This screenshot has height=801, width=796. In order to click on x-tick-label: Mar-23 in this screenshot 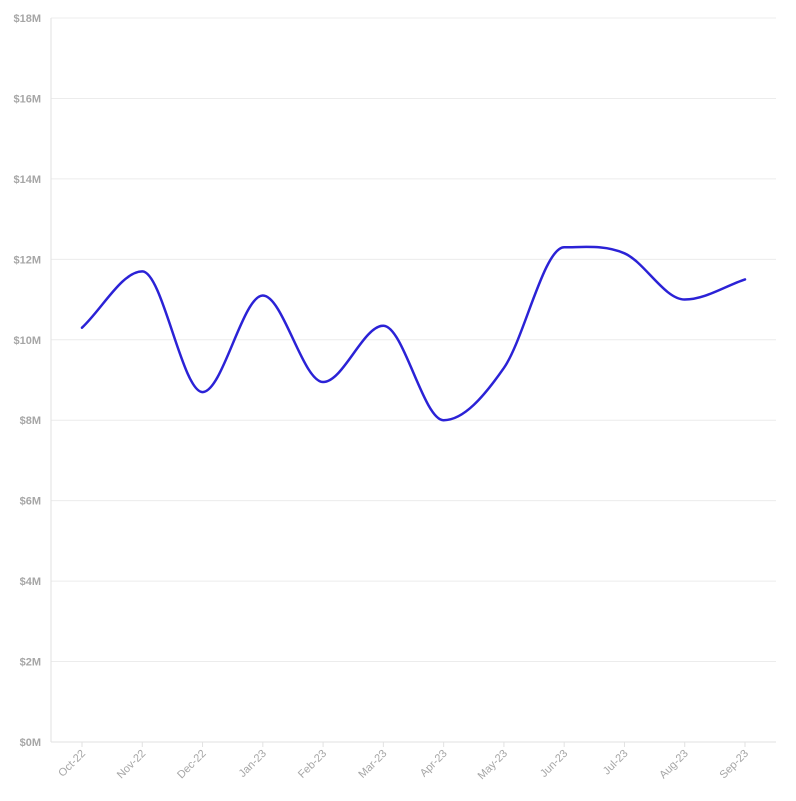, I will do `click(372, 764)`.